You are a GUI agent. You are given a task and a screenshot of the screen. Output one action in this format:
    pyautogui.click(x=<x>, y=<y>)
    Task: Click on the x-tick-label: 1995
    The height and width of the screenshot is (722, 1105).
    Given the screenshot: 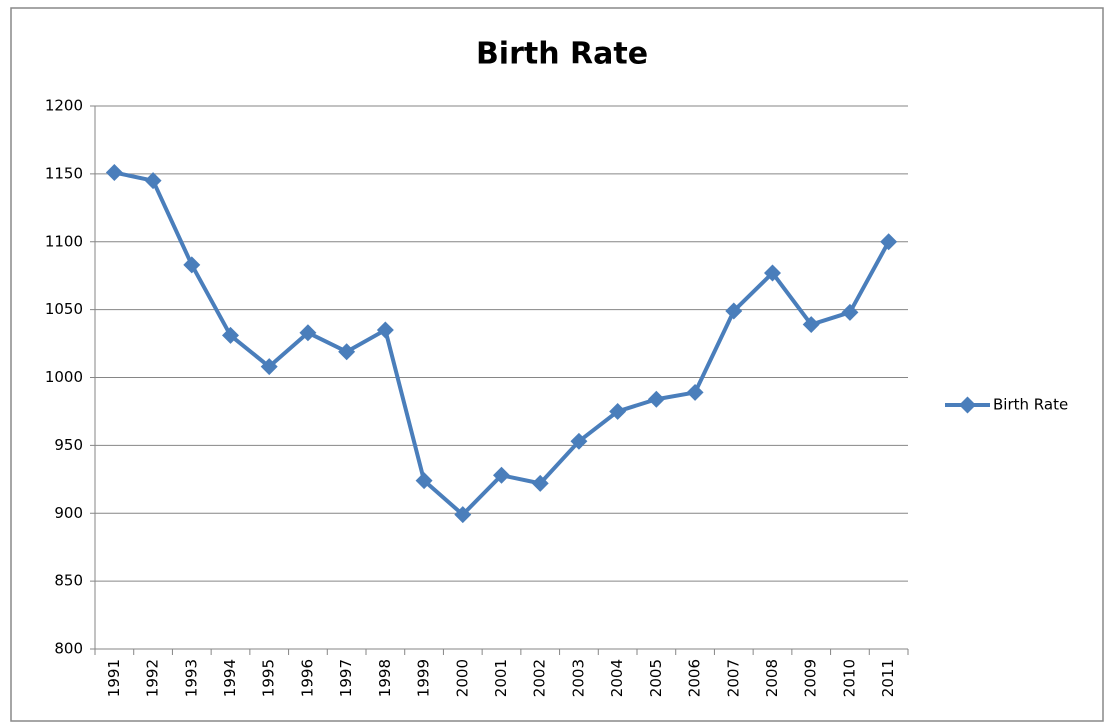 What is the action you would take?
    pyautogui.click(x=269, y=678)
    